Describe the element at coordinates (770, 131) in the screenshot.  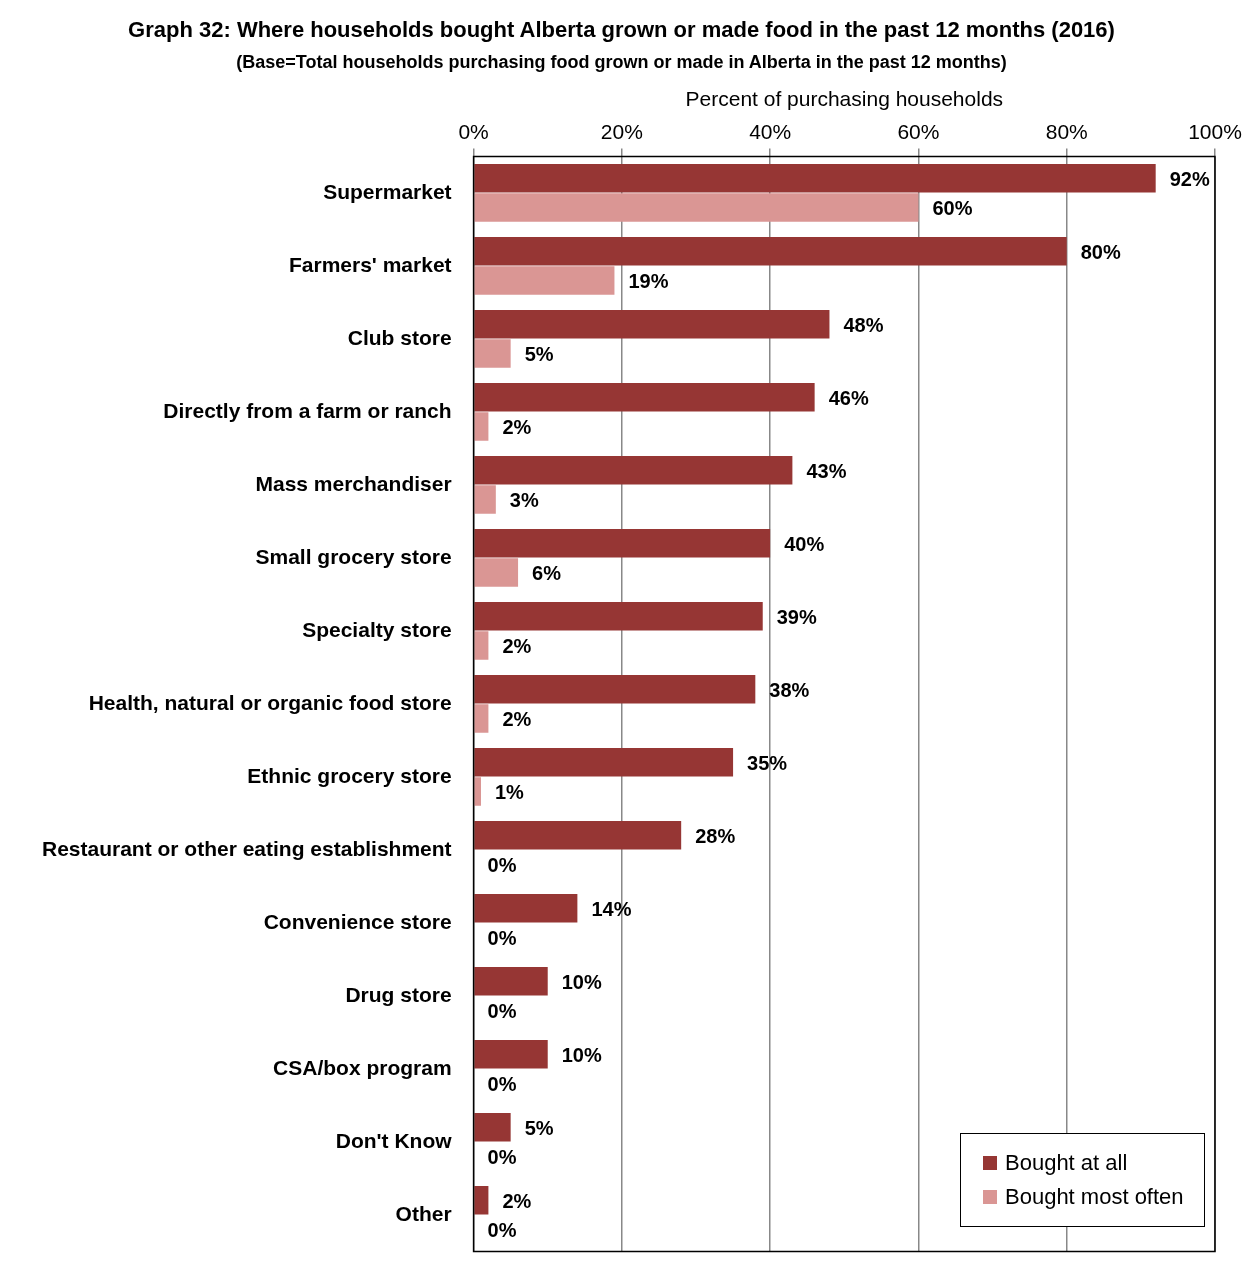
I see `x-tick-label: 40%` at that location.